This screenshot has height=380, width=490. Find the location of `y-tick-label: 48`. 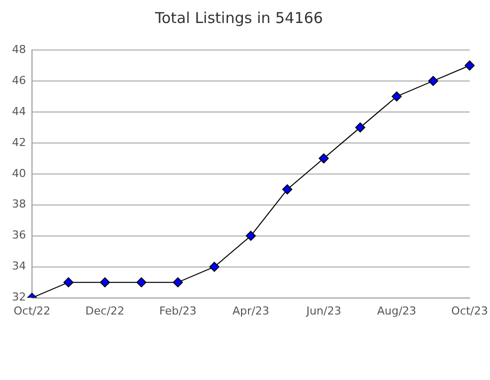

y-tick-label: 48 is located at coordinates (19, 49).